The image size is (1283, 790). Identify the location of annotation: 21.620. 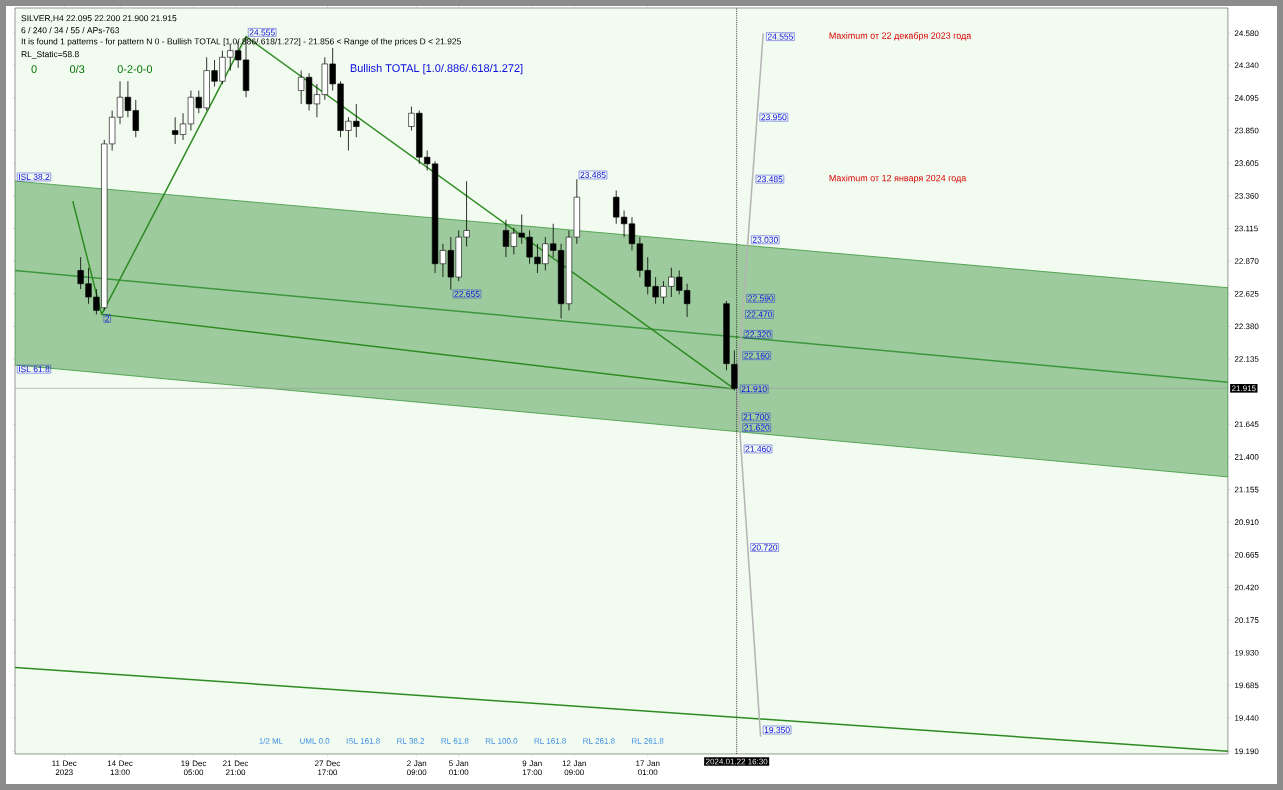
(757, 427).